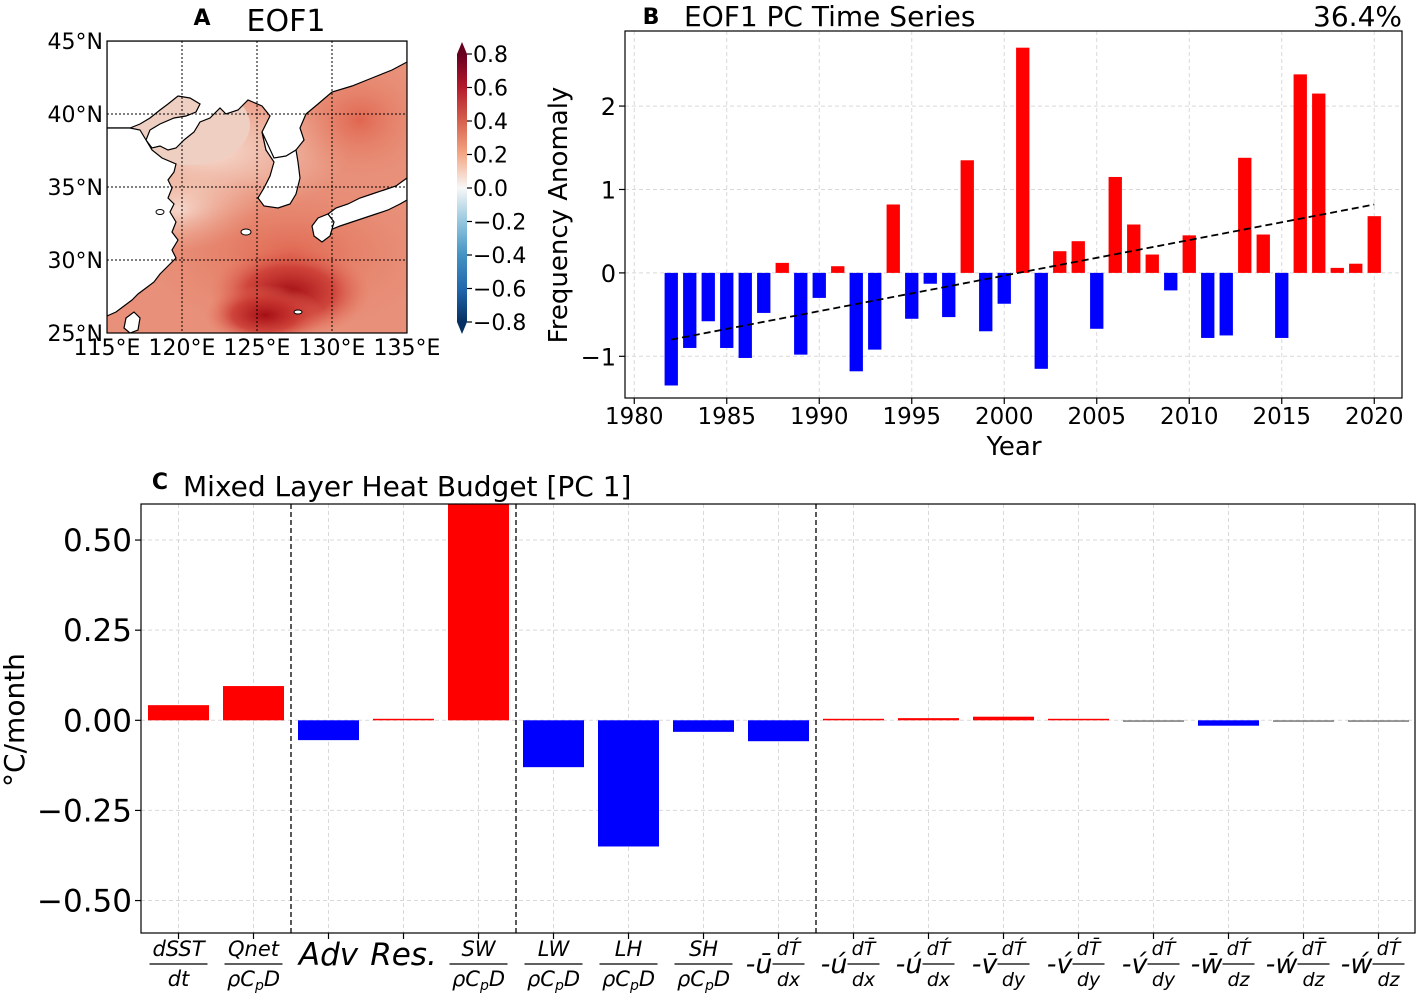 This screenshot has width=1417, height=996. What do you see at coordinates (708, 297) in the screenshot?
I see `pc-bar-1984` at bounding box center [708, 297].